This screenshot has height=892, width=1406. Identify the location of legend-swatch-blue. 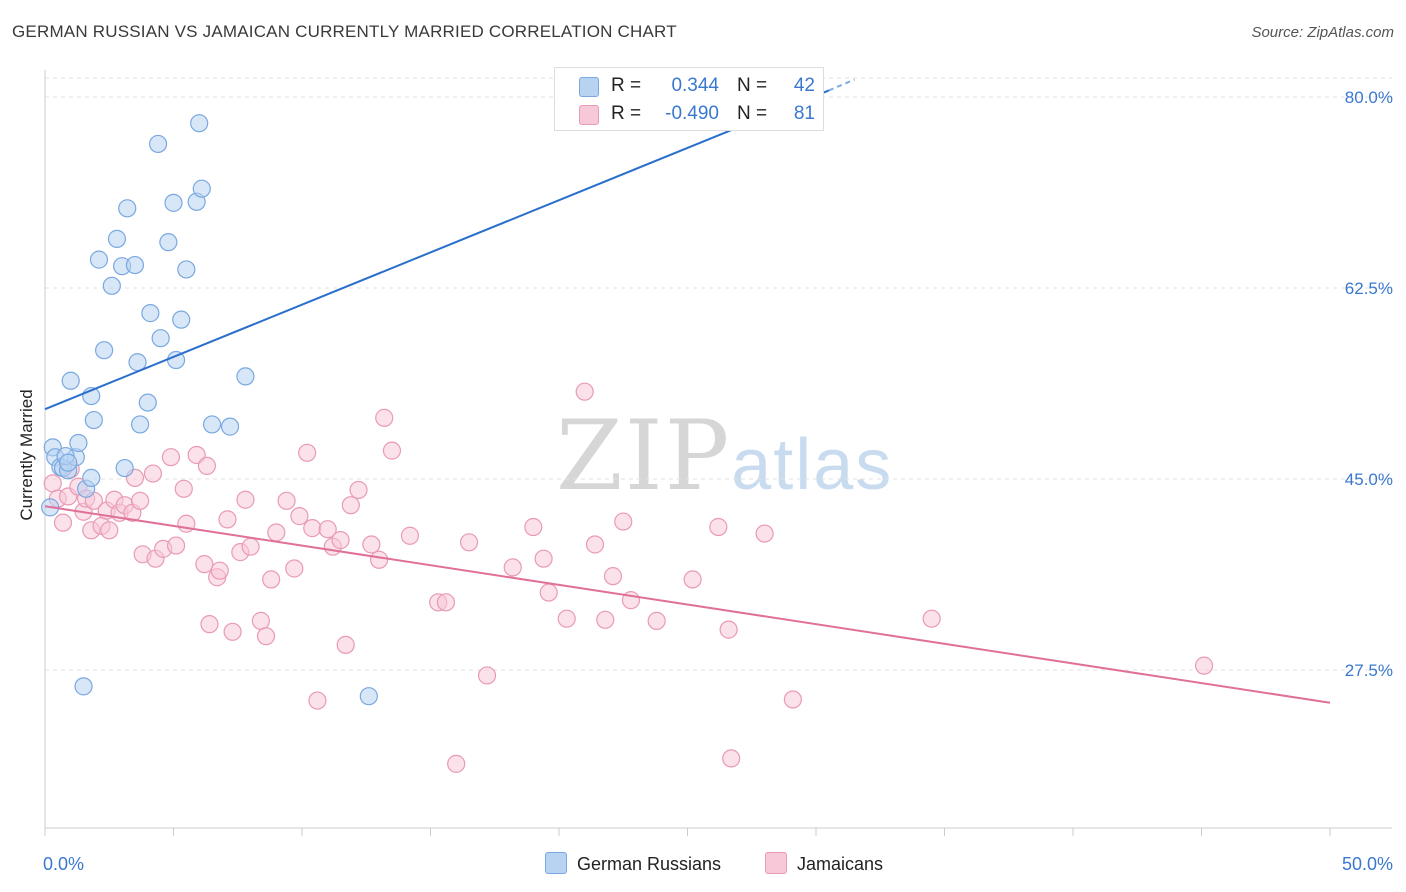
(589, 87).